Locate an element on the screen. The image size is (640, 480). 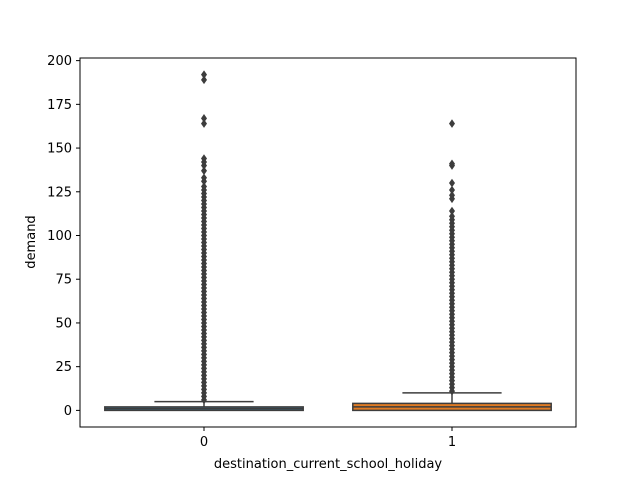
y-tick-label: 100 is located at coordinates (59, 236).